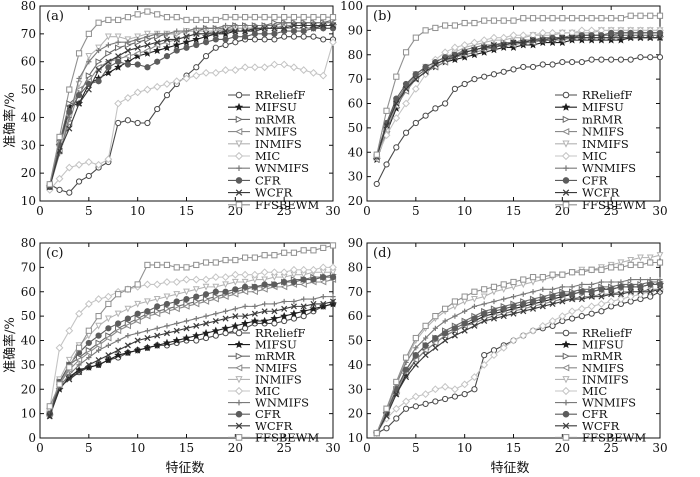 This screenshot has height=477, width=700. Describe the element at coordinates (191, 105) in the screenshot. I see `series-wnmifs` at that location.